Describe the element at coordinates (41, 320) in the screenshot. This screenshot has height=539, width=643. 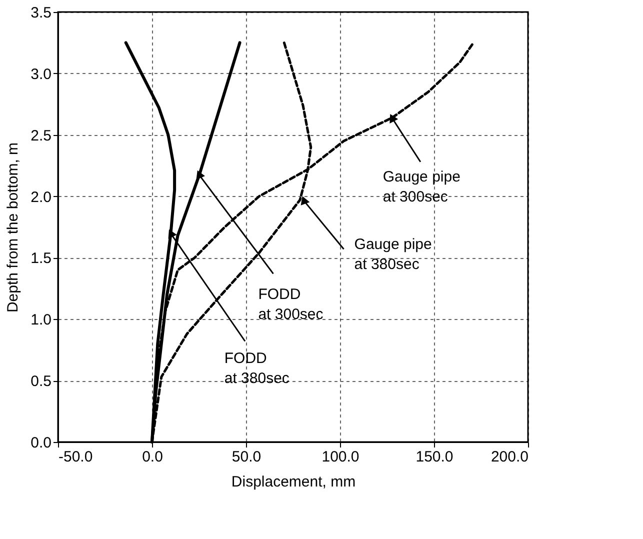
I see `y-tick-label: 1.0` at that location.